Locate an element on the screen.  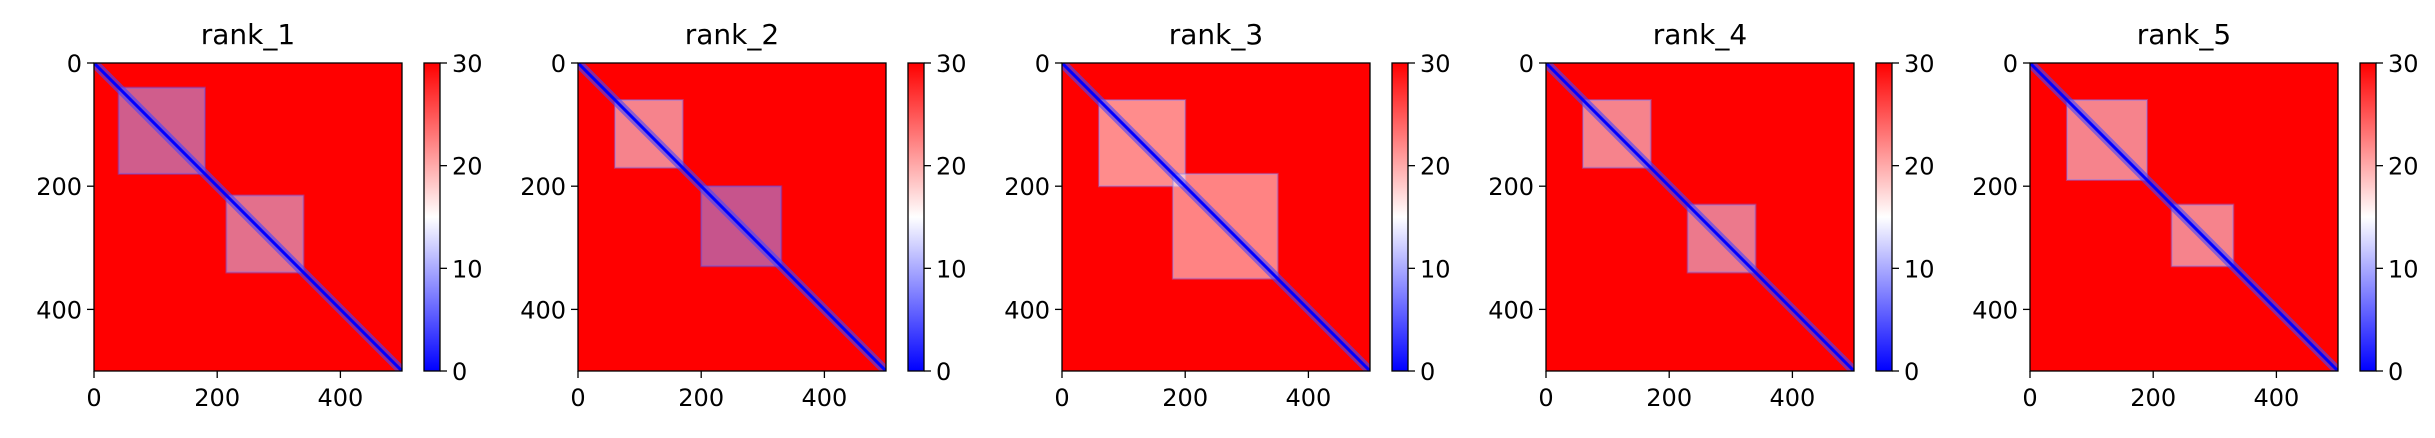
panel-title: rank_4 is located at coordinates (1700, 34).